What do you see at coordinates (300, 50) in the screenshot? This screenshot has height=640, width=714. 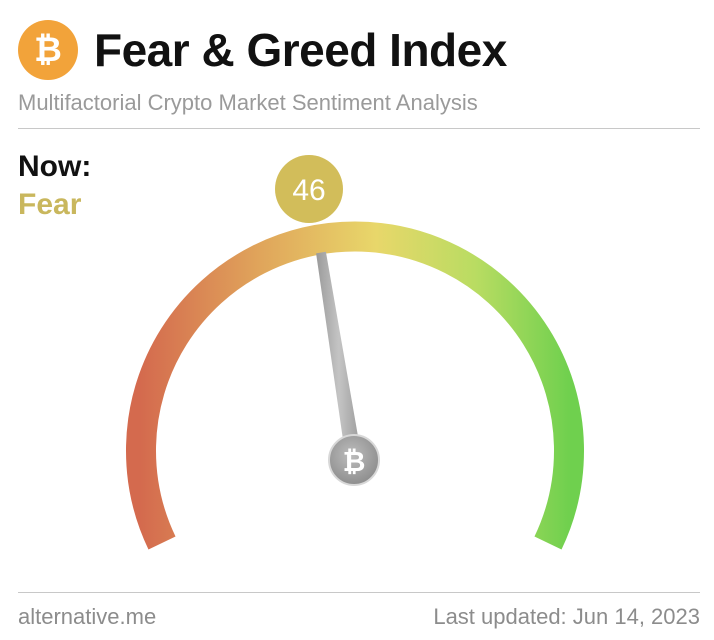 I see `page-title: Fear & Greed Index` at bounding box center [300, 50].